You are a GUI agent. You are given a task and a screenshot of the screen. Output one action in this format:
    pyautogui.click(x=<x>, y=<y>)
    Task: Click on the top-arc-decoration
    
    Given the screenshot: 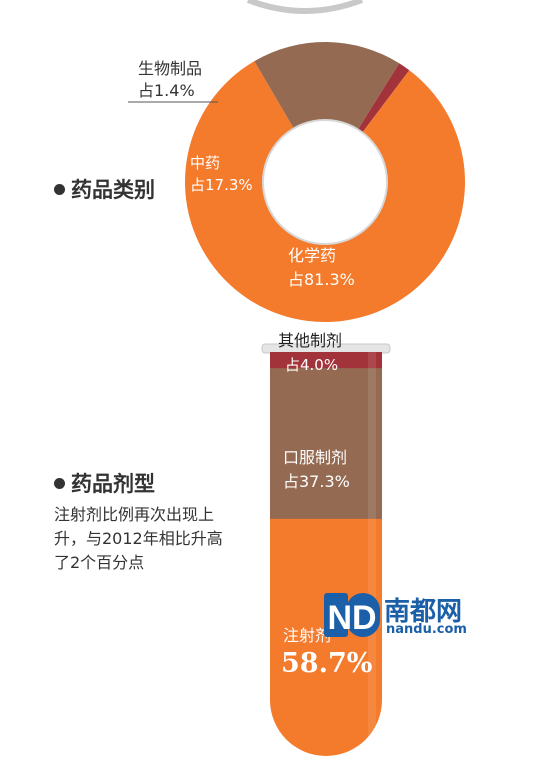 What is the action you would take?
    pyautogui.click(x=305, y=7)
    